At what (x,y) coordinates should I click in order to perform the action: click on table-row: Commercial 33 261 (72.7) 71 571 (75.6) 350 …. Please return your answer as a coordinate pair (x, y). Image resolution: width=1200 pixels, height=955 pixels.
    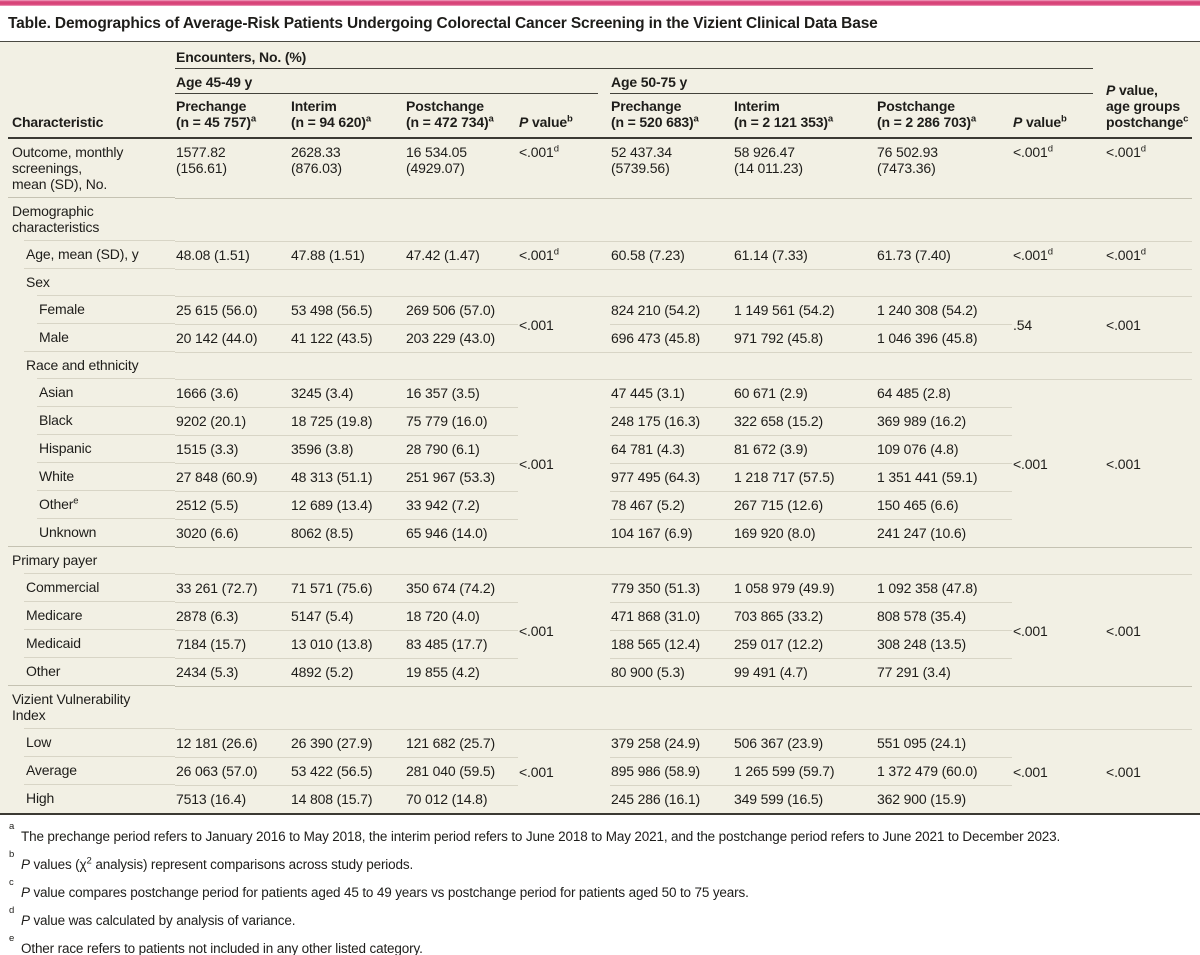
    Looking at the image, I should click on (600, 606).